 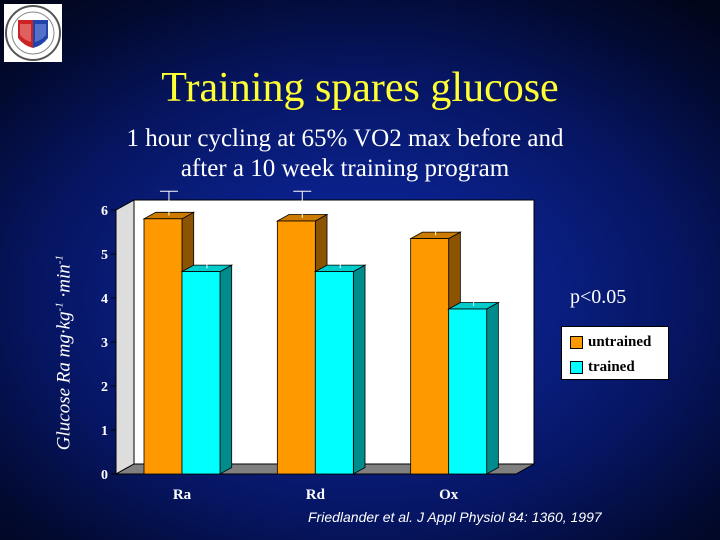 I want to click on y-tick-label-5: 5, so click(x=104, y=255).